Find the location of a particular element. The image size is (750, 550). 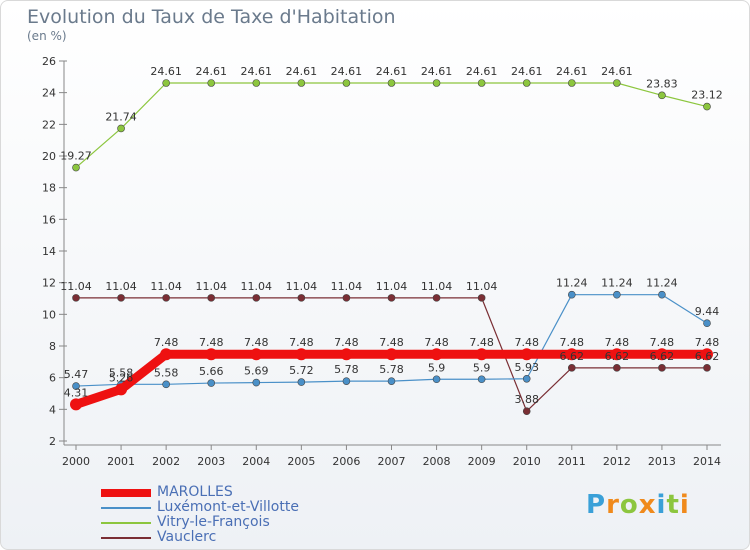

y-tick-label: 4 is located at coordinates (52, 409).